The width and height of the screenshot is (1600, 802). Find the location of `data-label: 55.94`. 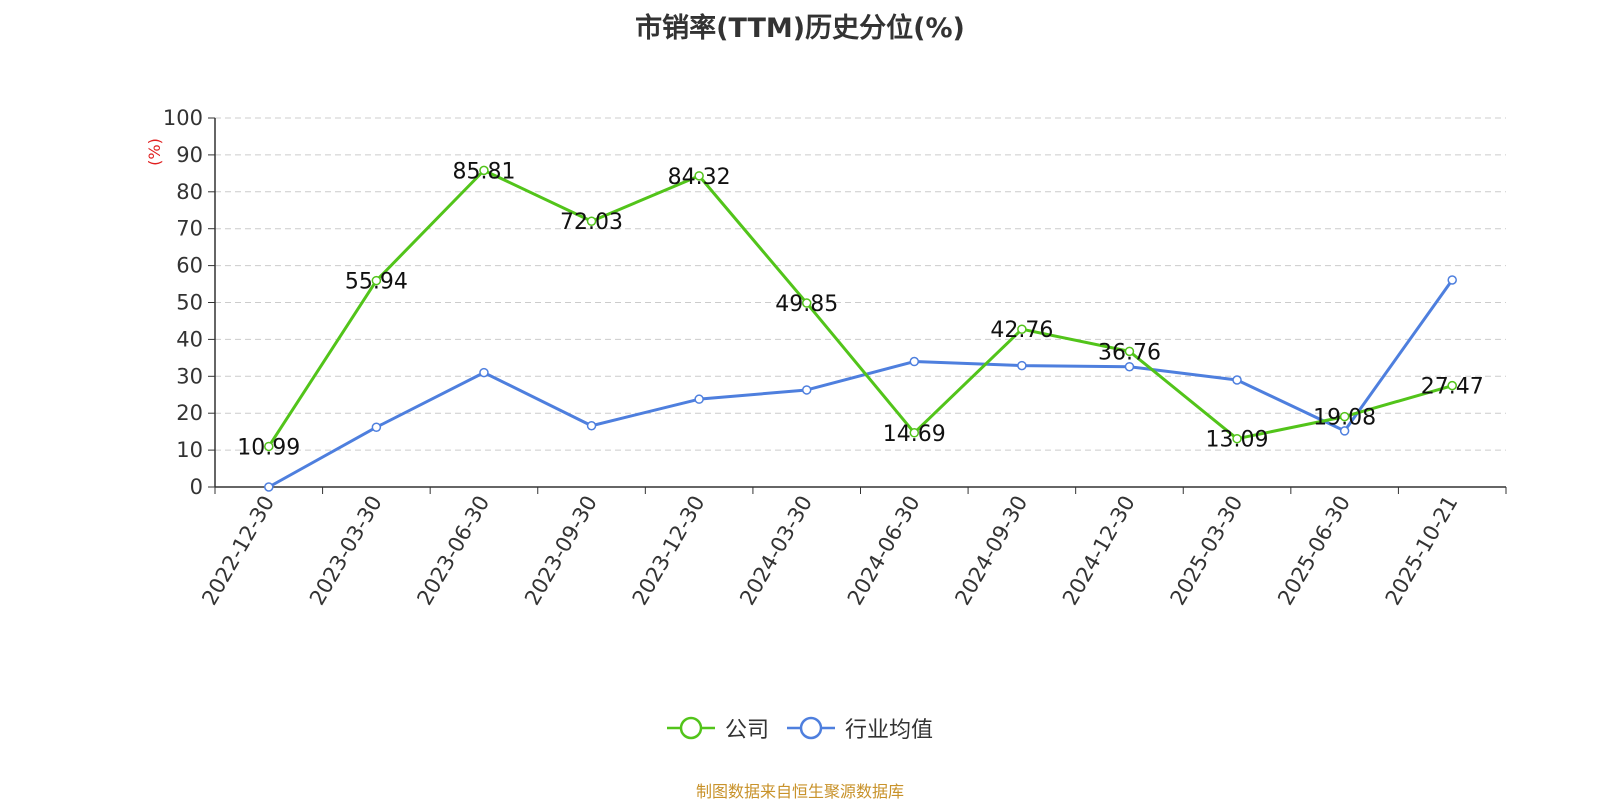

data-label: 55.94 is located at coordinates (376, 282).